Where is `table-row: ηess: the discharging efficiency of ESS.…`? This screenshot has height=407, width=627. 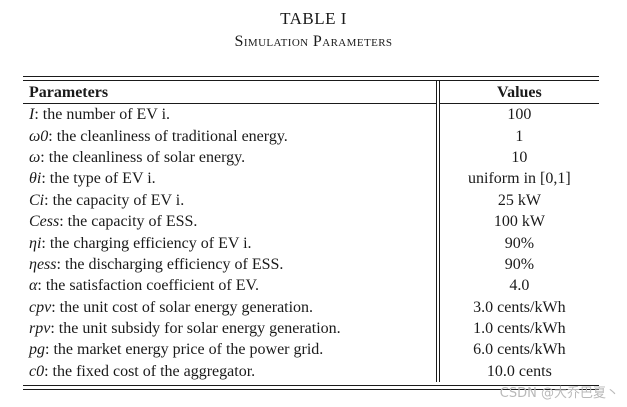 table-row: ηess: the discharging efficiency of ESS.… is located at coordinates (311, 264).